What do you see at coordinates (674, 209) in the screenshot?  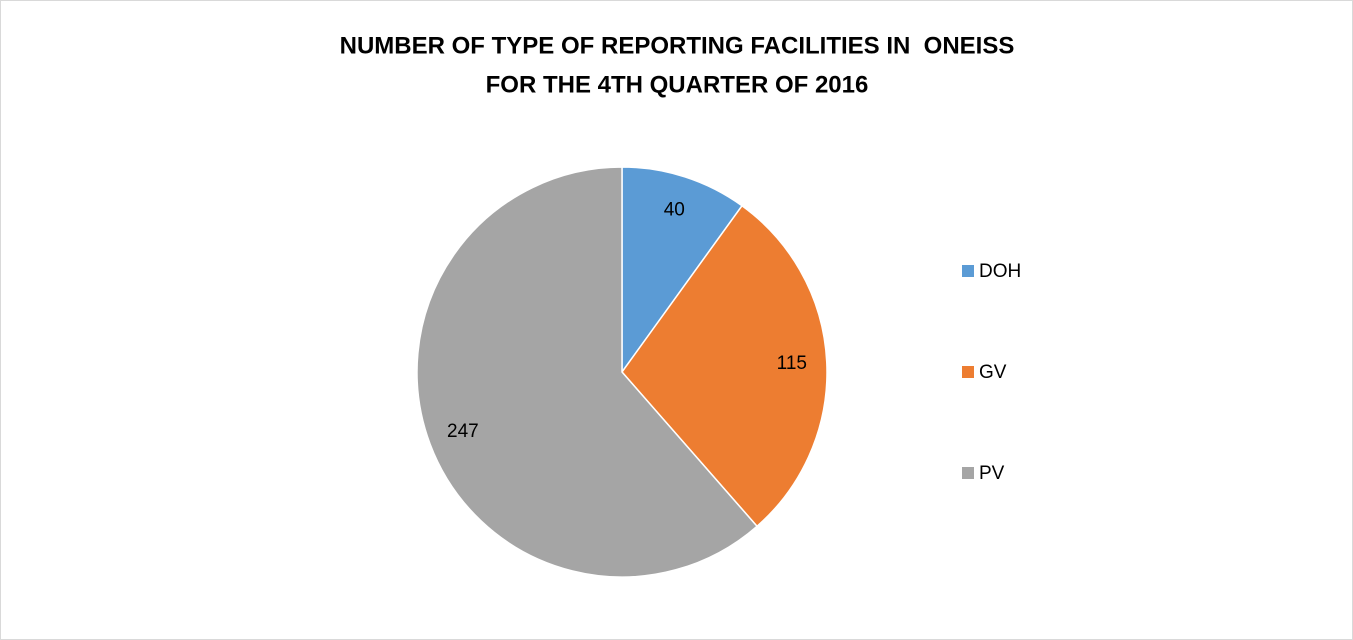 I see `data-label: 40` at bounding box center [674, 209].